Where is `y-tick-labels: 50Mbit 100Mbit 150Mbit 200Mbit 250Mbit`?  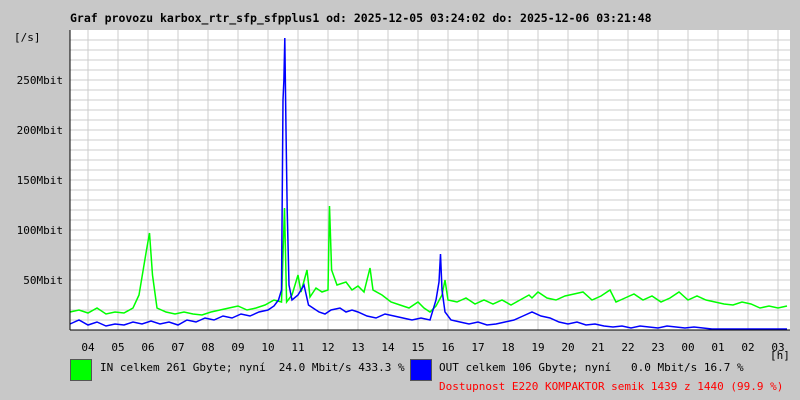
y-tick-labels: 50Mbit 100Mbit 150Mbit 200Mbit 250Mbit is located at coordinates (40, 180).